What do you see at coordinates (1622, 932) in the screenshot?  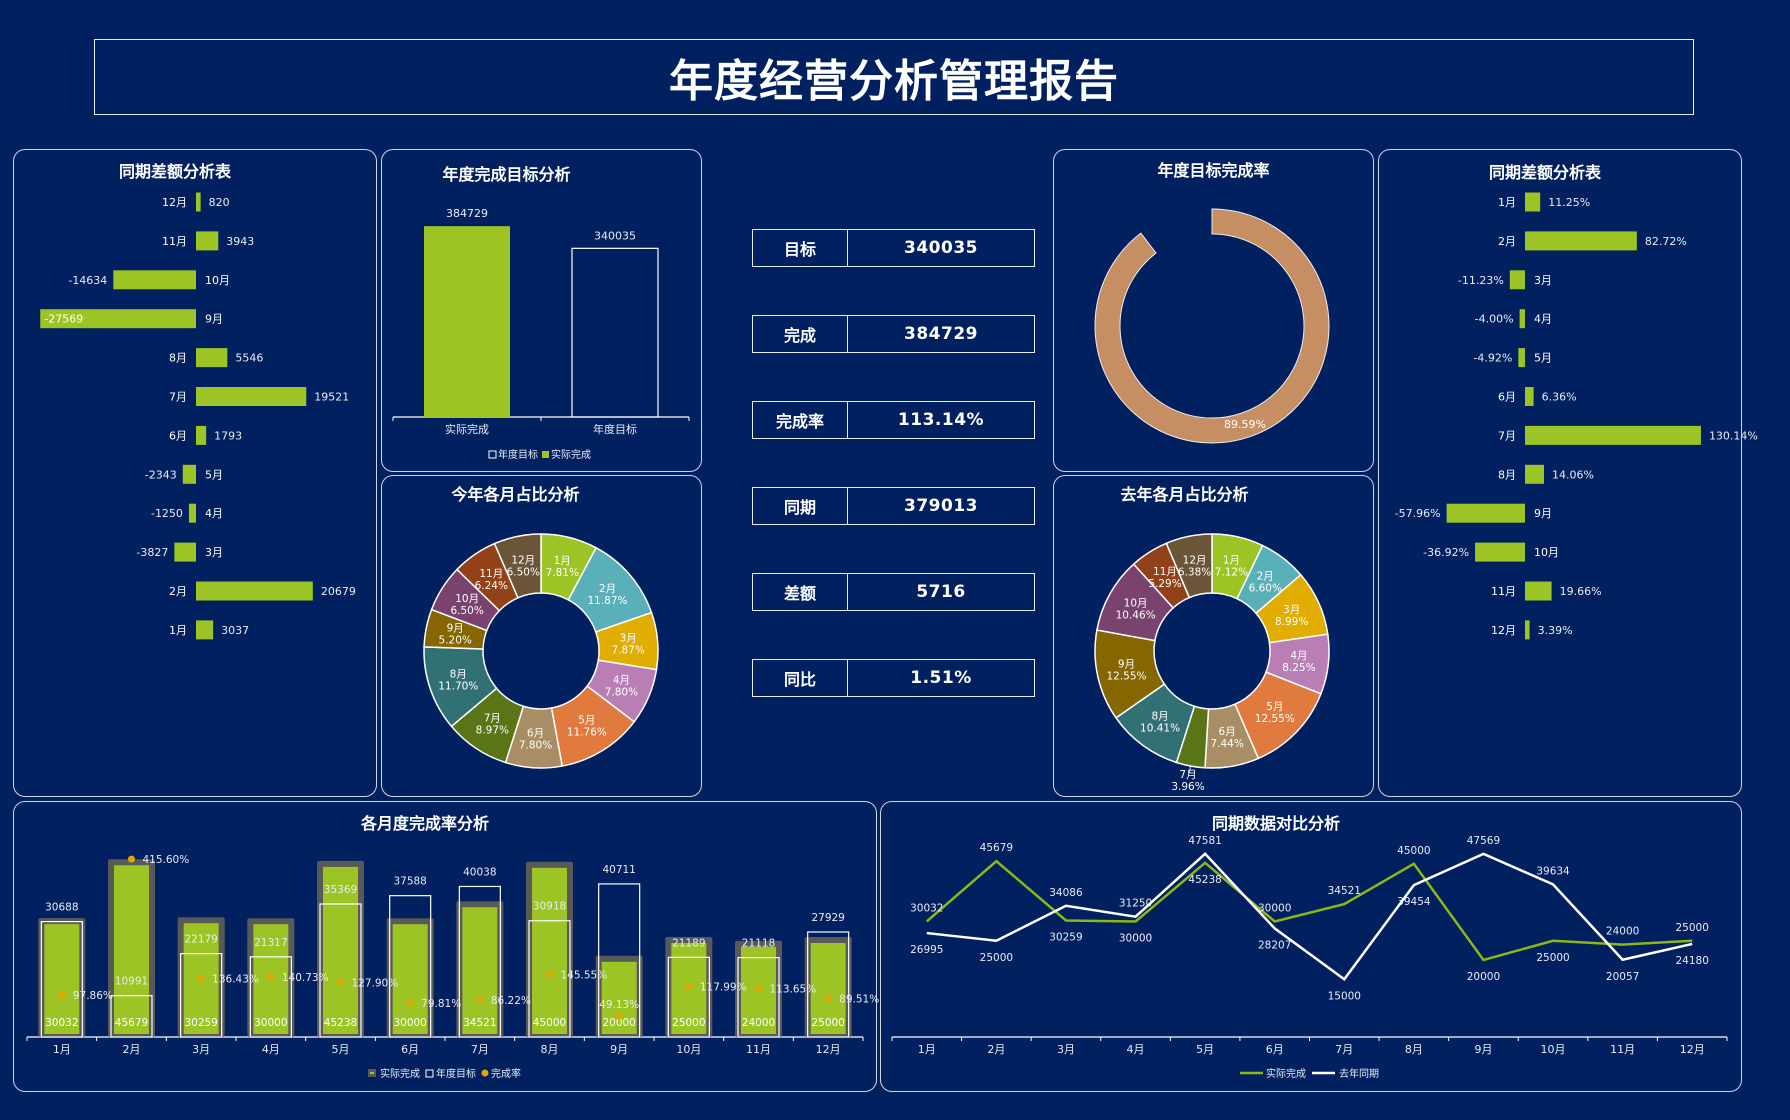 I see `point-label: 24000` at bounding box center [1622, 932].